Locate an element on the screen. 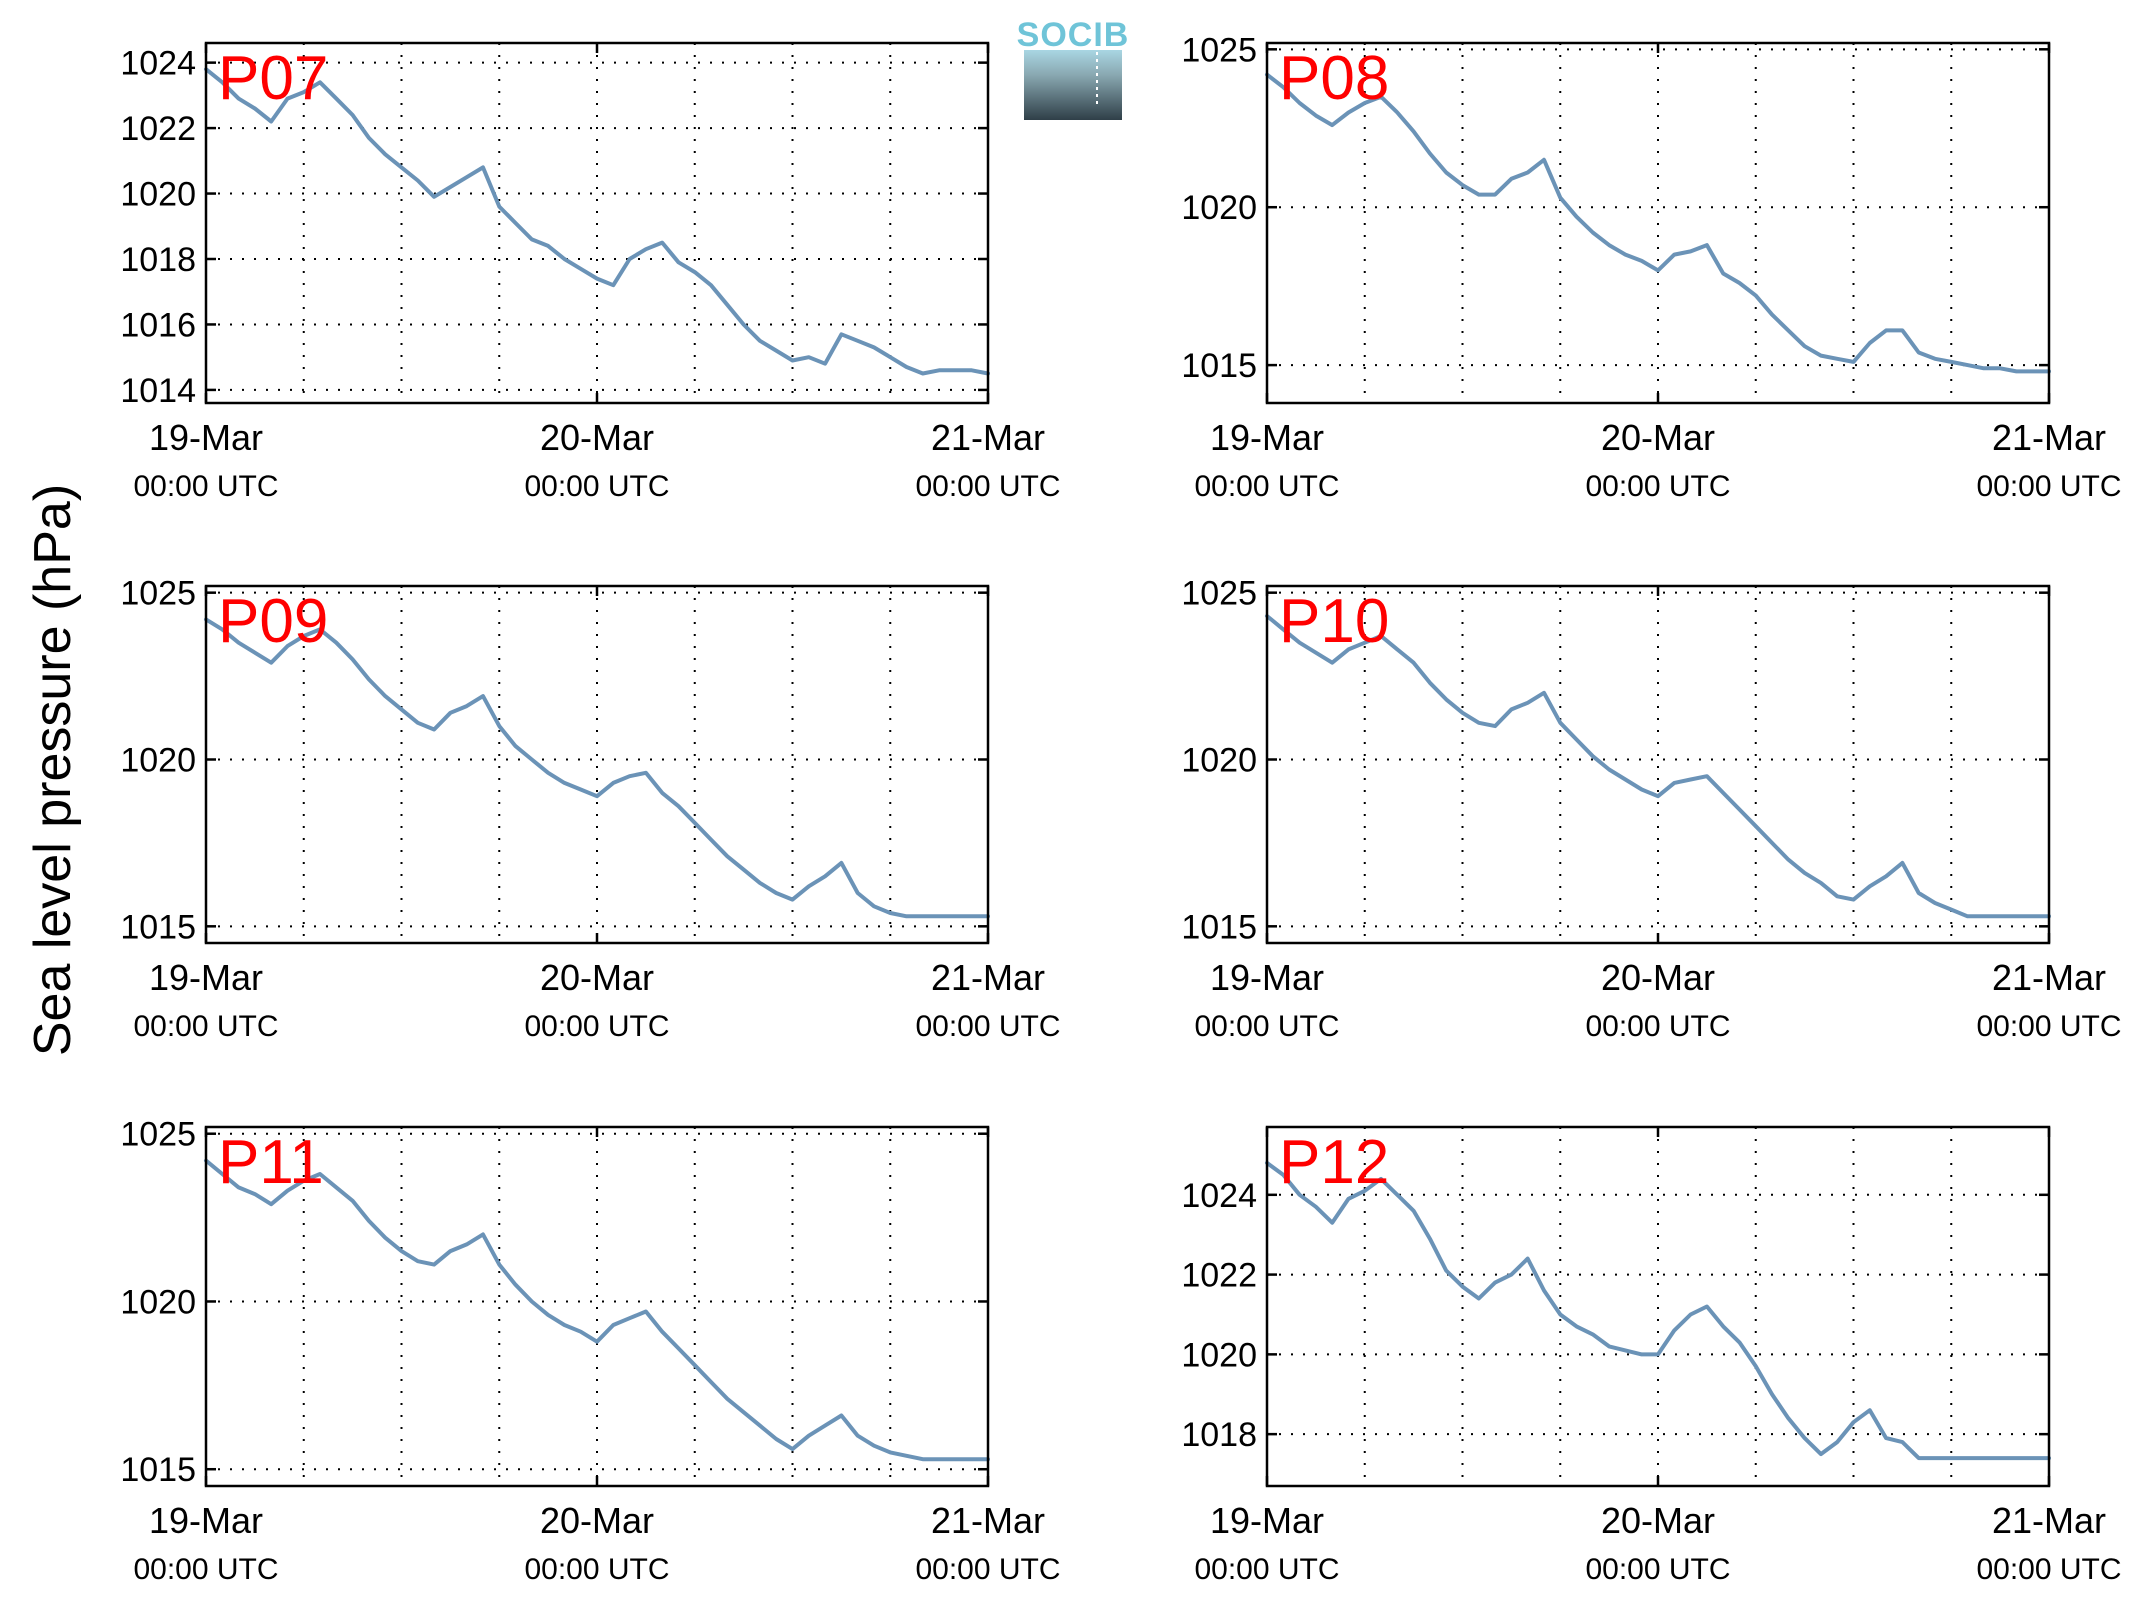 This screenshot has width=2133, height=1608. logo-block is located at coordinates (1073, 85).